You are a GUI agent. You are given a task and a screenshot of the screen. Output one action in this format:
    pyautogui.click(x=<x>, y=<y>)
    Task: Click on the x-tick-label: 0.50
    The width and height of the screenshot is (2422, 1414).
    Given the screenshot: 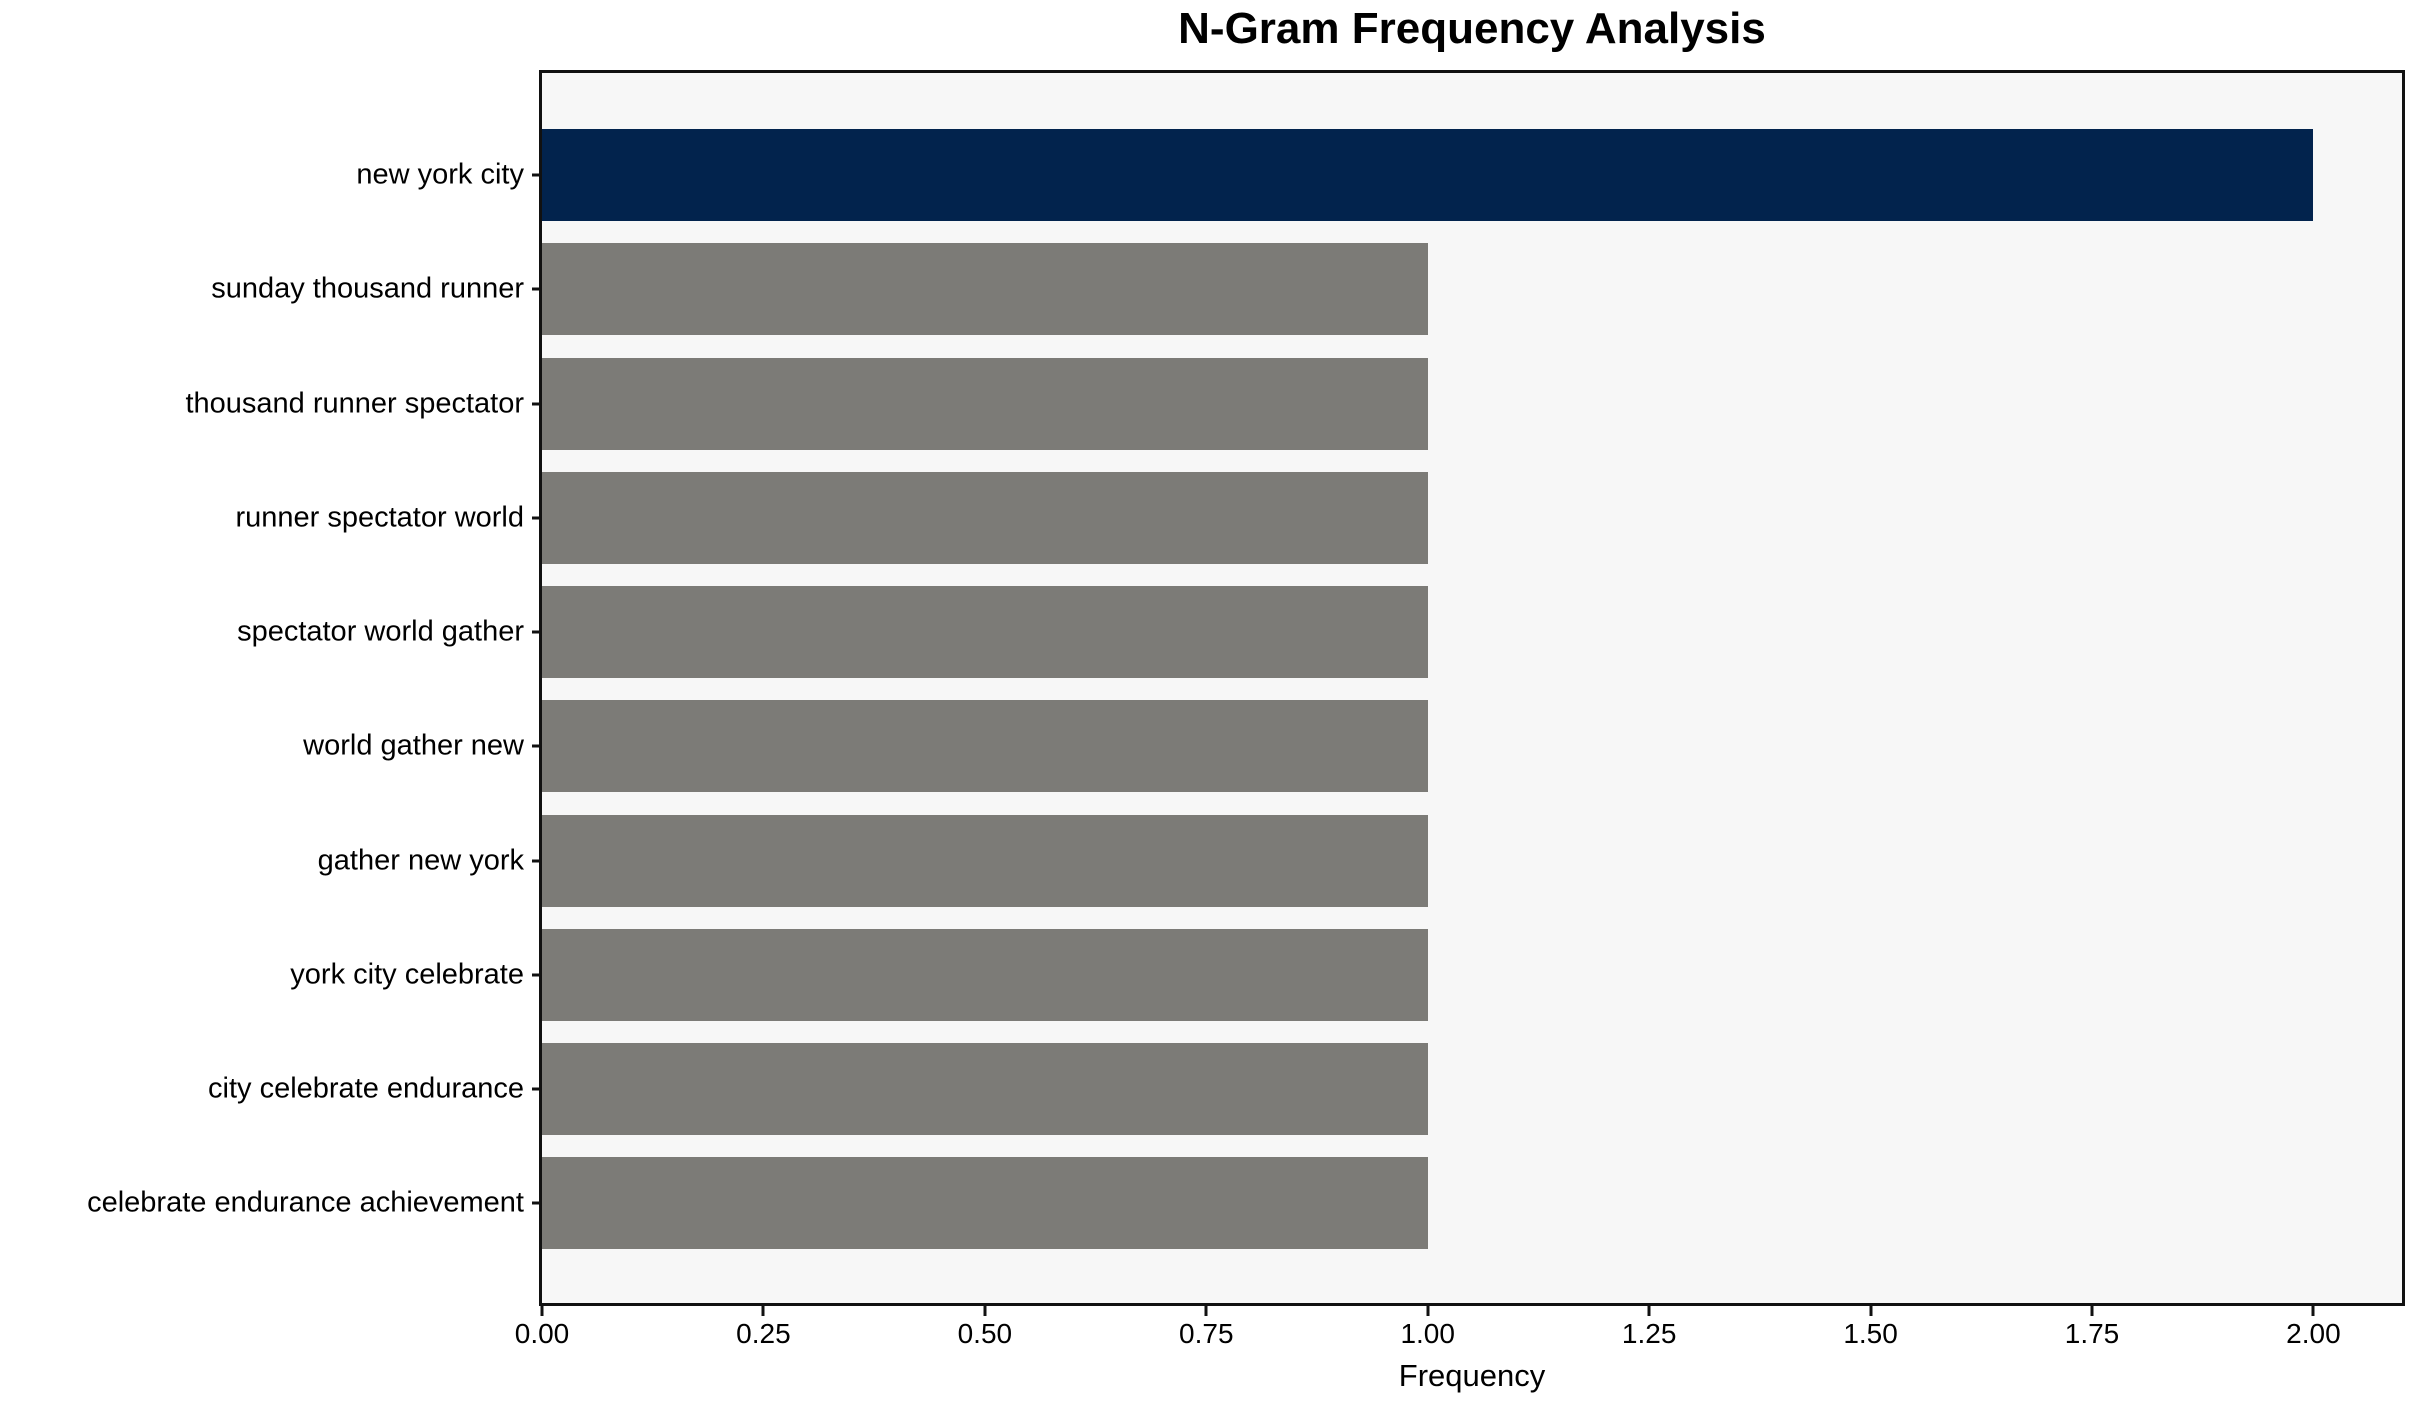 What is the action you would take?
    pyautogui.click(x=985, y=1333)
    